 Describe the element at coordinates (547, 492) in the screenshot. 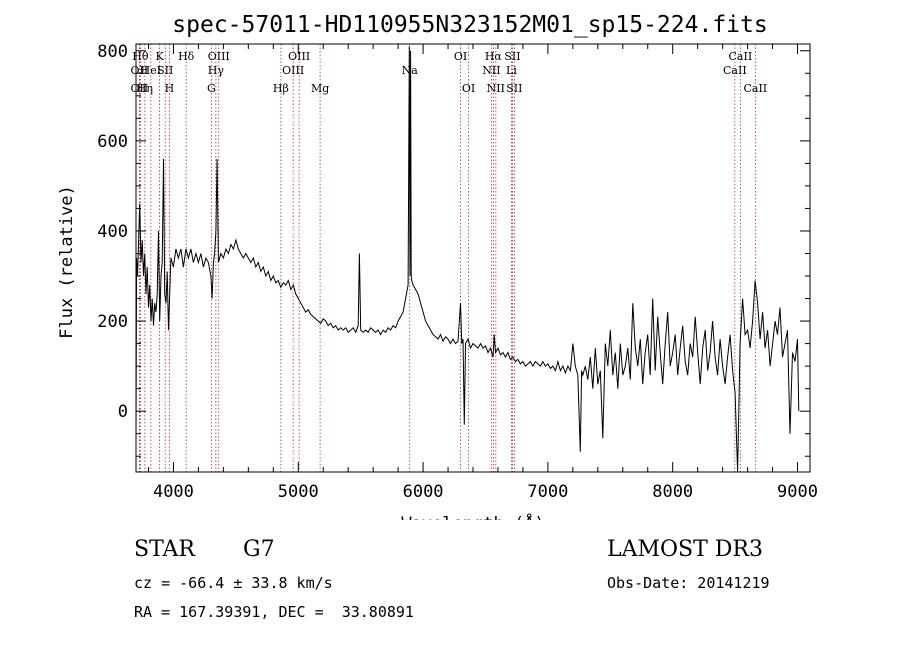

I see `x-tick-label: 7000` at that location.